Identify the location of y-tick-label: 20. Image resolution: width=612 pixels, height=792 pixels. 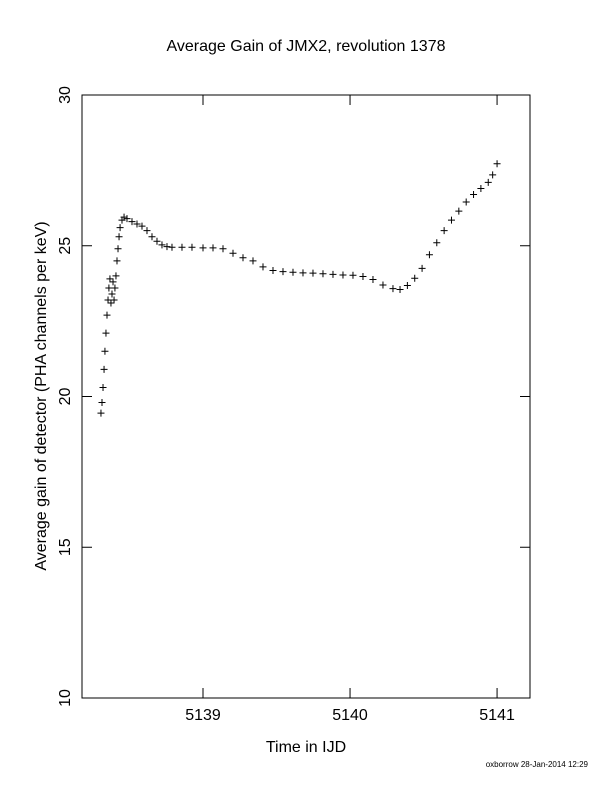
(65, 397).